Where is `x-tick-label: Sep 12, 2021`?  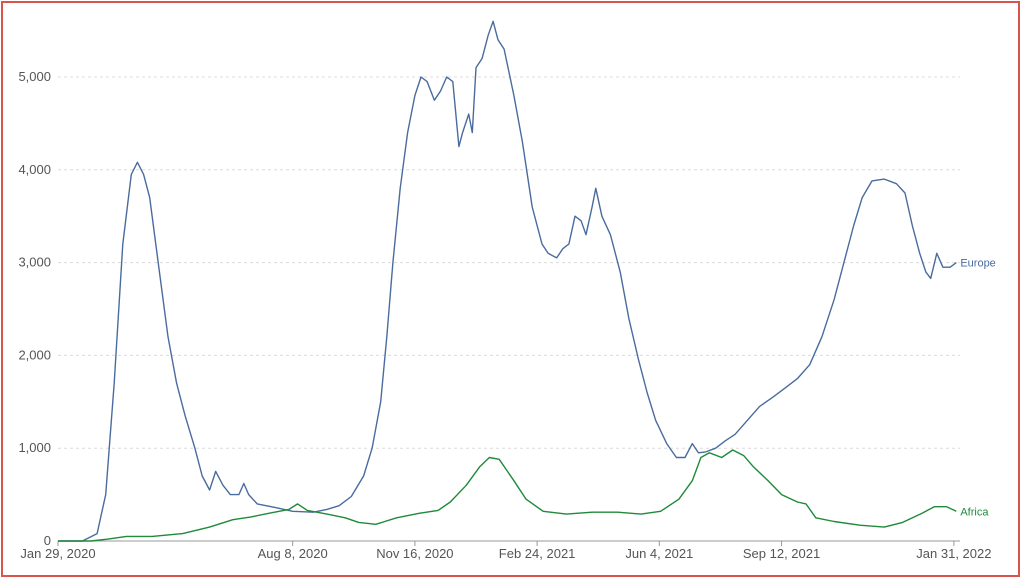 x-tick-label: Sep 12, 2021 is located at coordinates (781, 553).